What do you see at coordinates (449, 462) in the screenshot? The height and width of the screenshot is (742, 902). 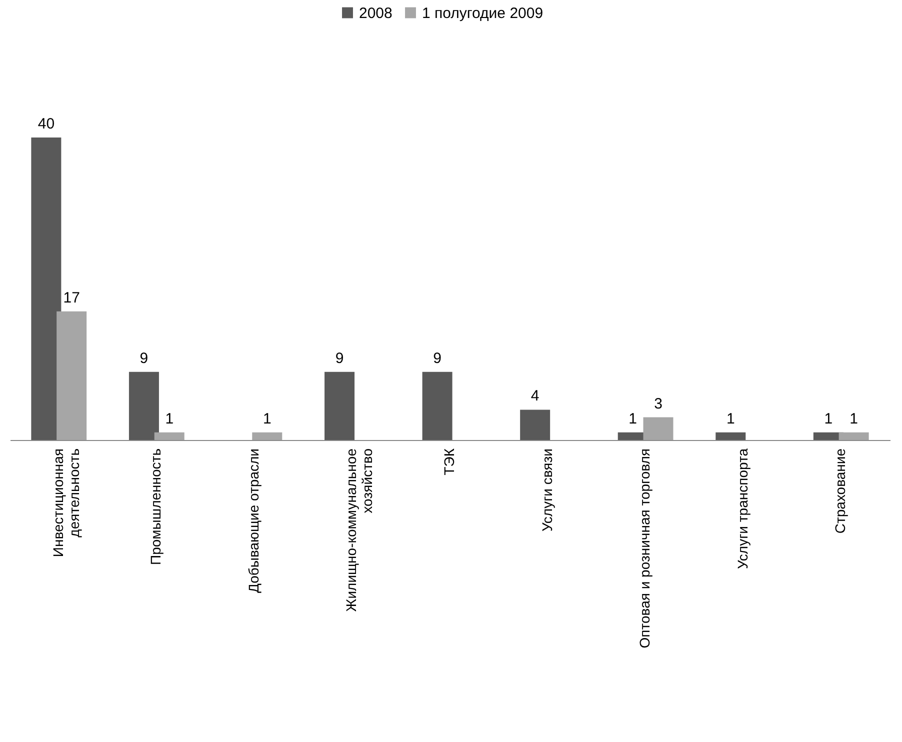 I see `x-tick-label: ТЭК` at bounding box center [449, 462].